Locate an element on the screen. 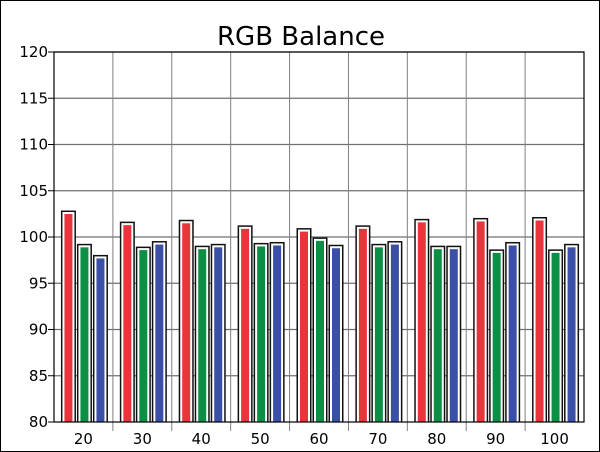  x-tick-label: 60 is located at coordinates (318, 439).